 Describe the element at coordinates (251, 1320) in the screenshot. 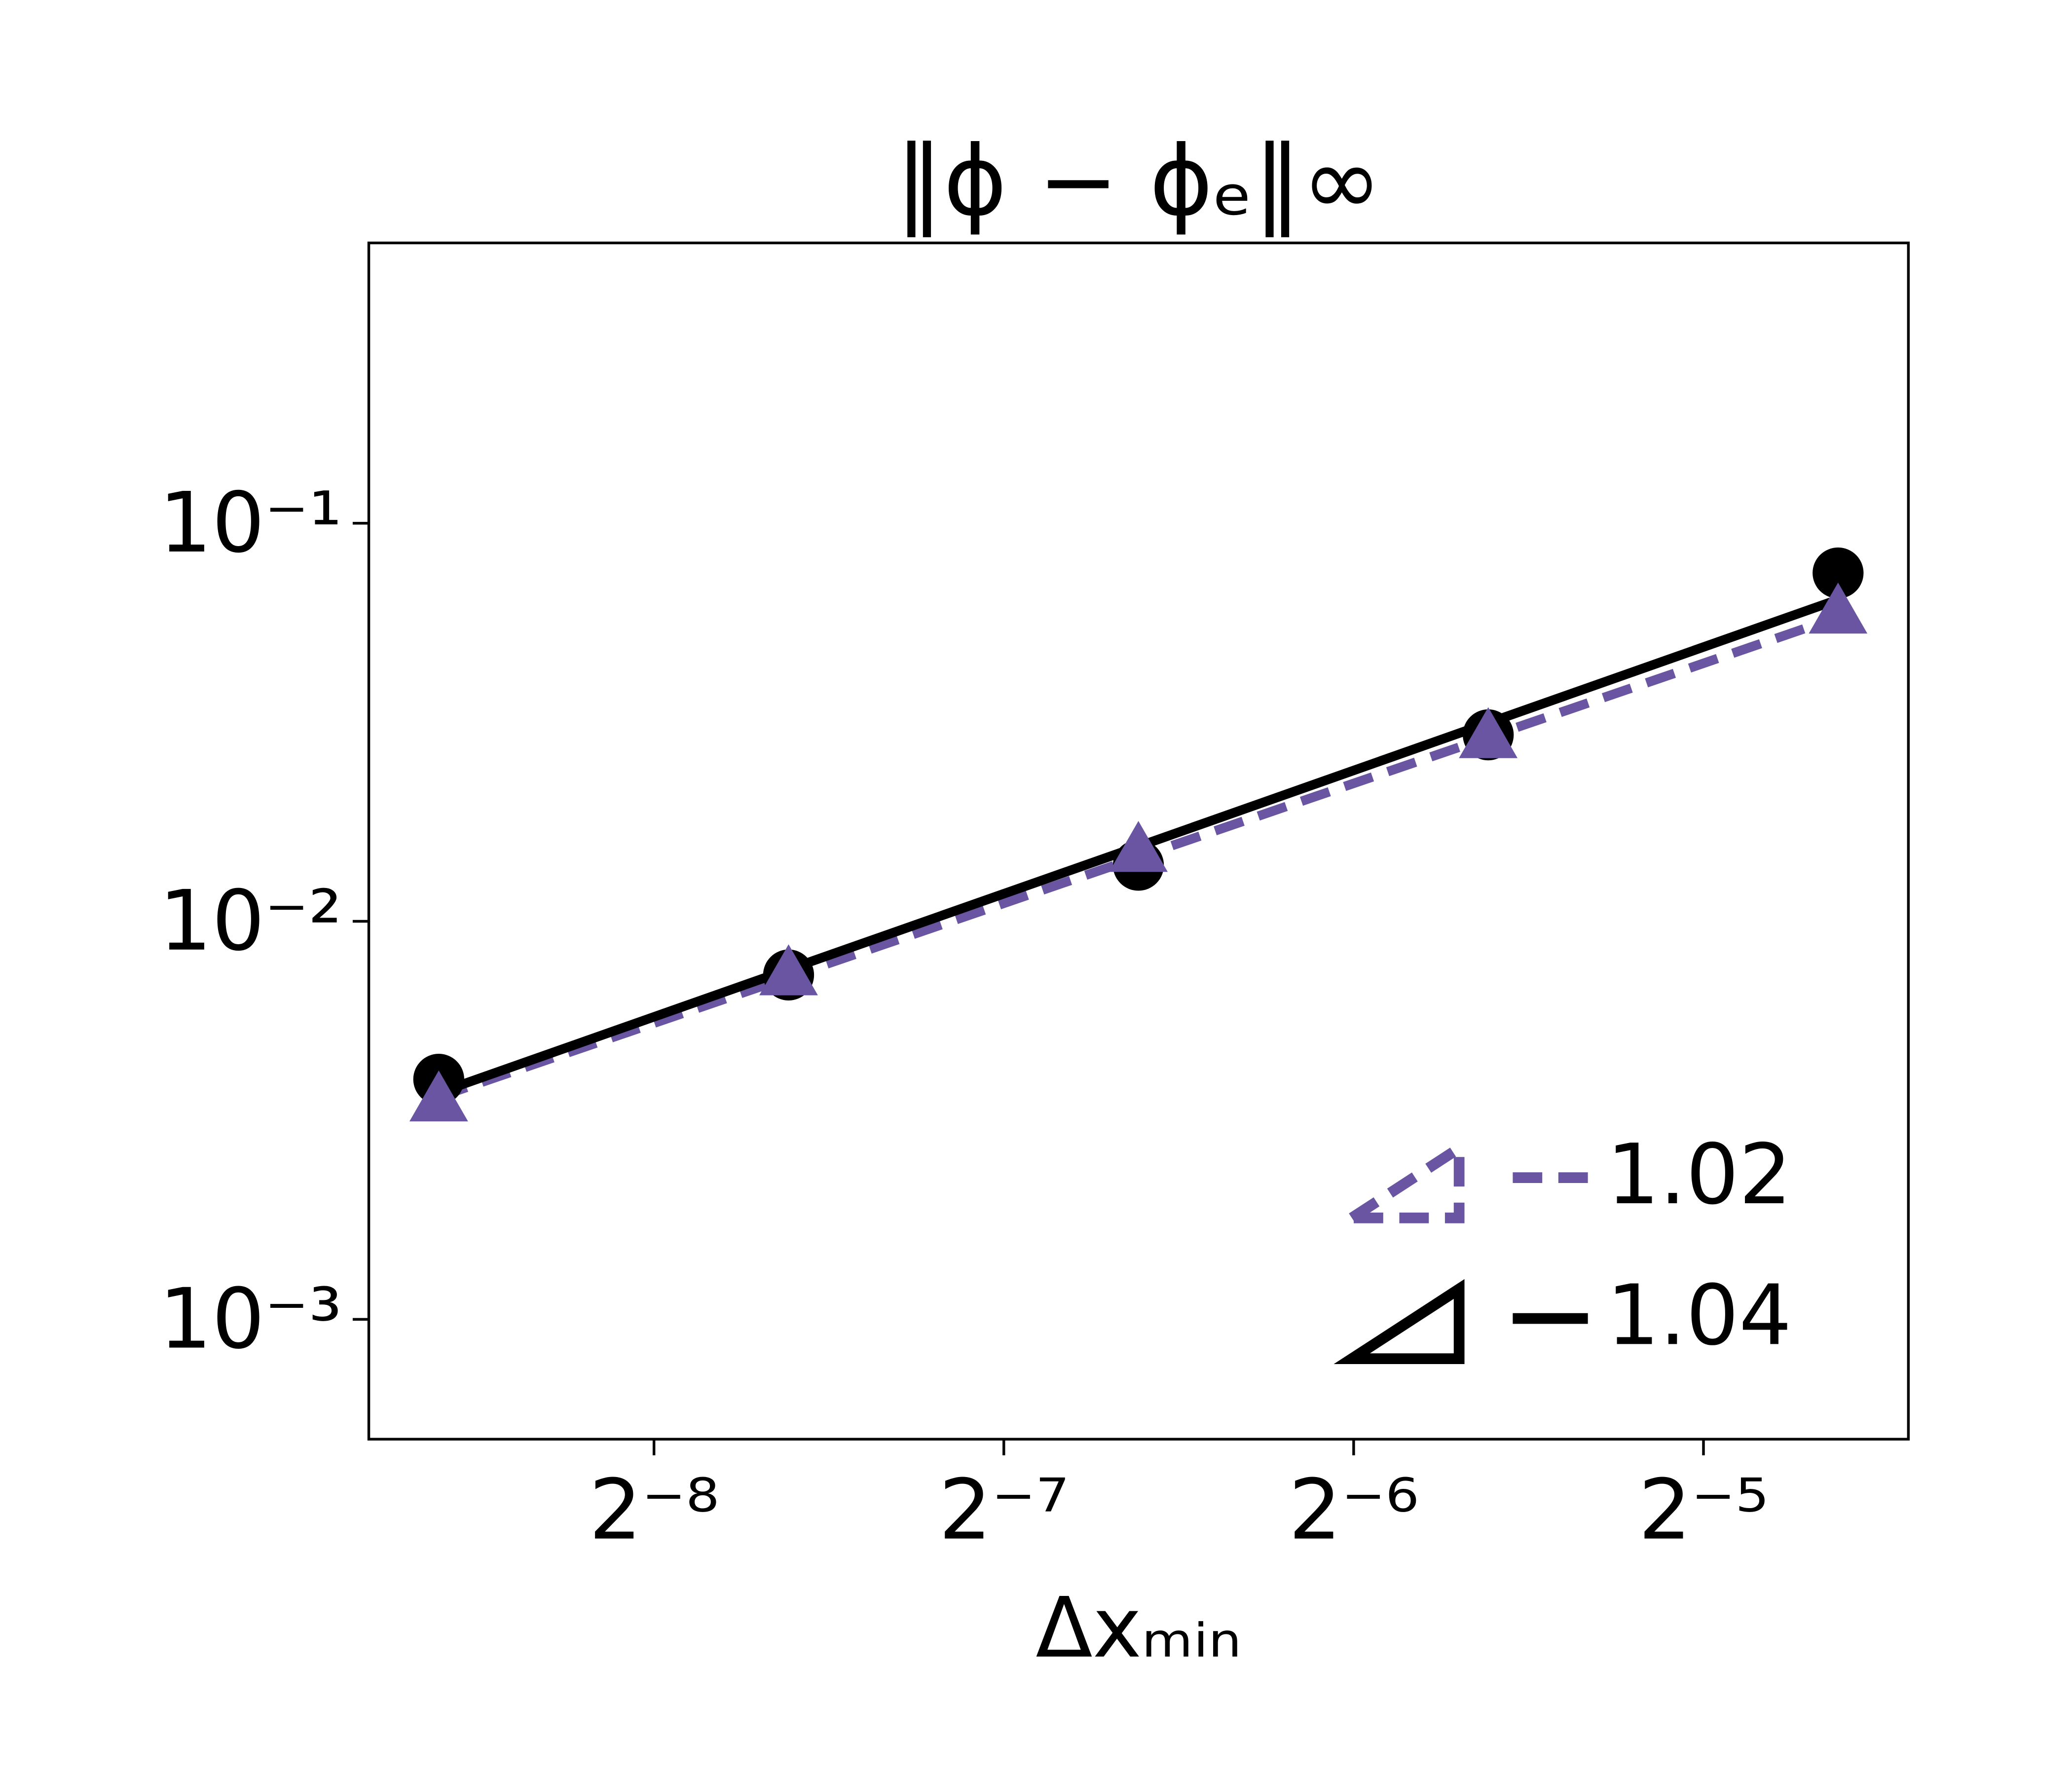

I see `y-tick-label: 10⁻³` at that location.